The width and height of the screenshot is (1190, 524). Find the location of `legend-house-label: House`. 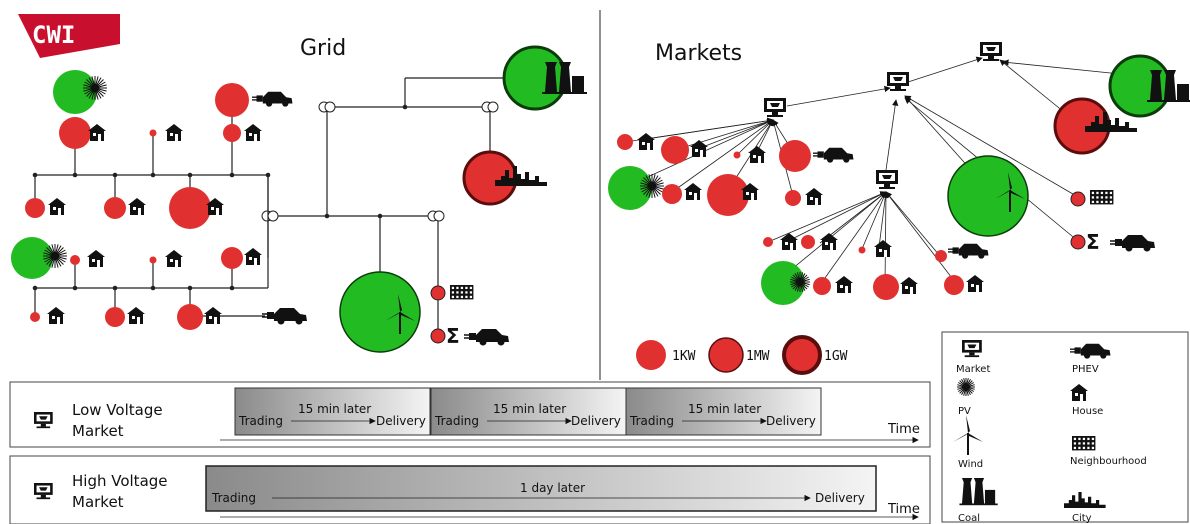

legend-house-label: House is located at coordinates (1087, 411).